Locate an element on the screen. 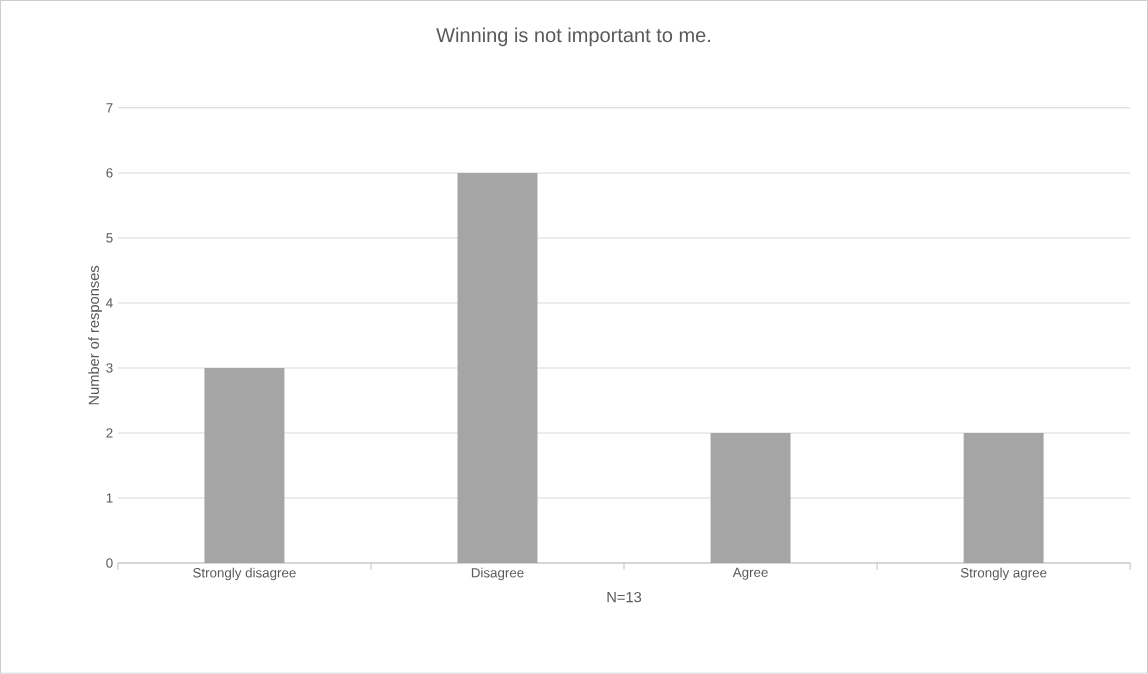 This screenshot has width=1148, height=674. y-tick-label: 6 is located at coordinates (109, 173).